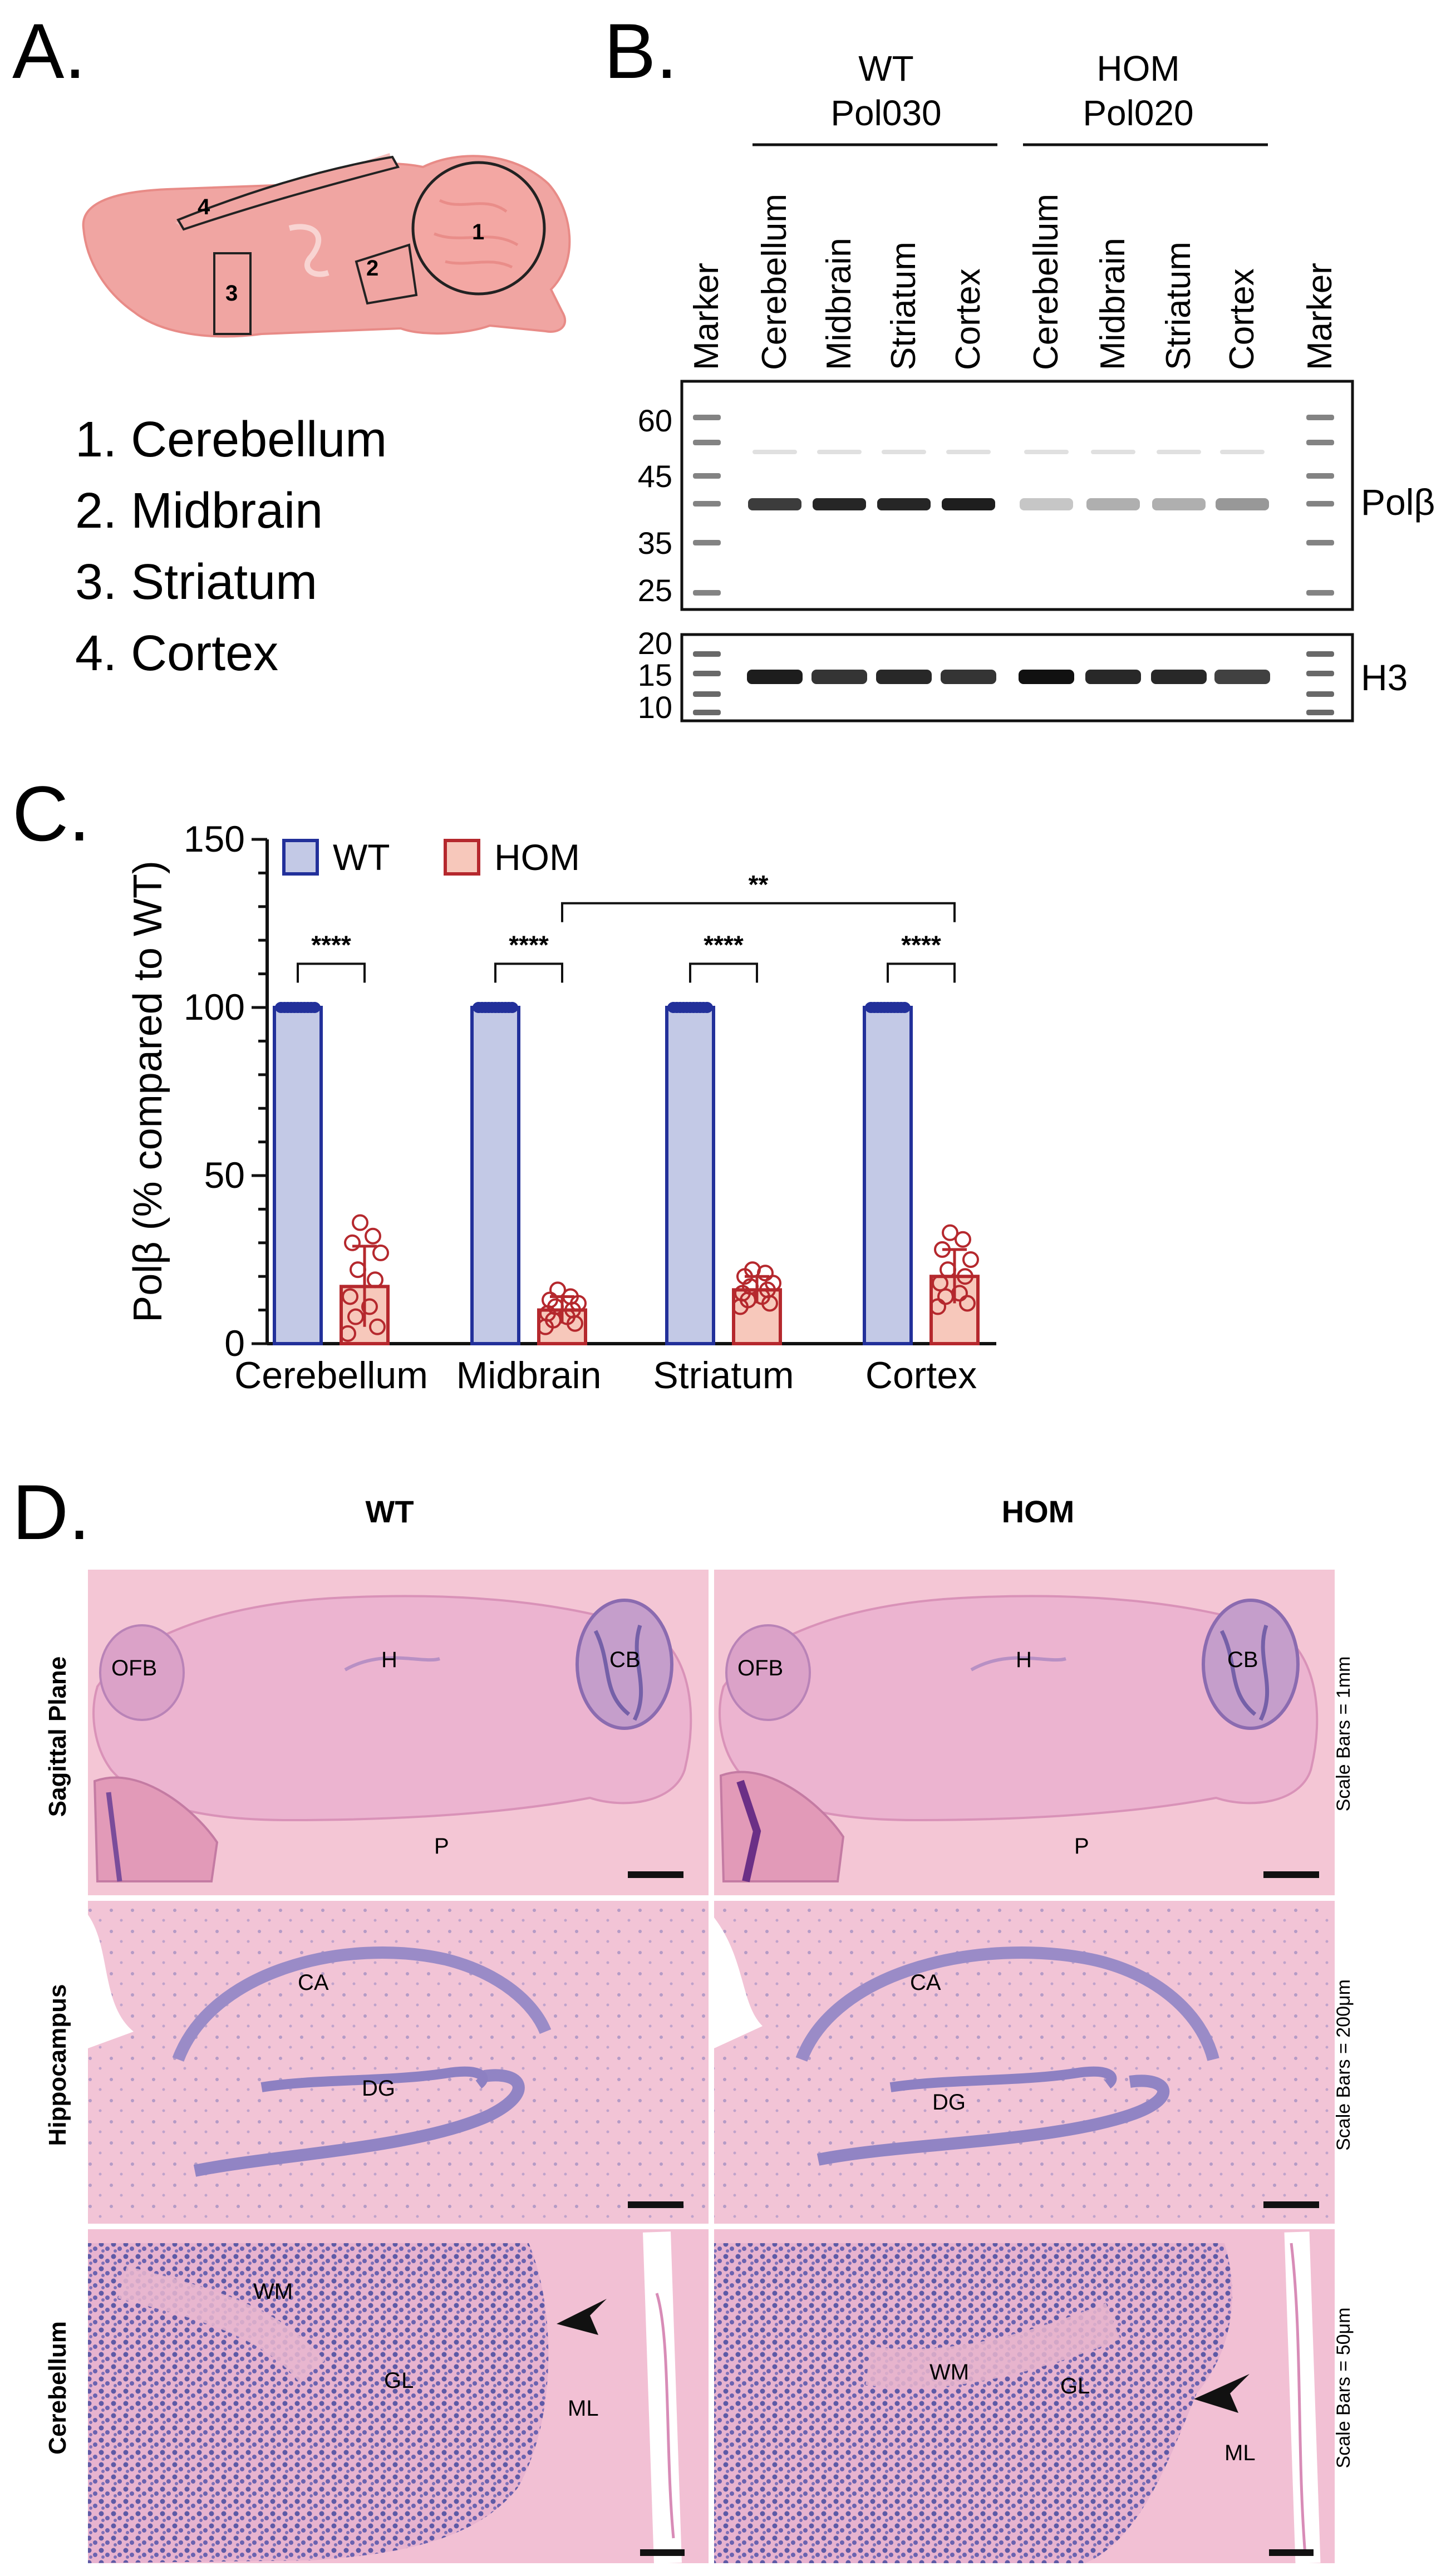 The height and width of the screenshot is (2576, 1446). What do you see at coordinates (921, 1375) in the screenshot?
I see `x-tick-label: Cortex` at bounding box center [921, 1375].